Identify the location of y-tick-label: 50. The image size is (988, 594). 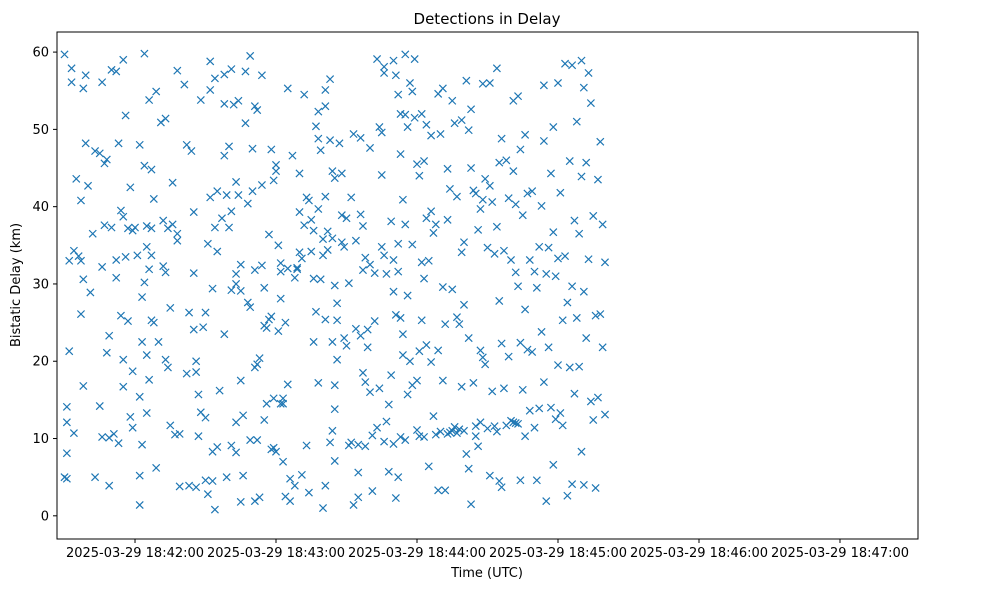
(40, 130).